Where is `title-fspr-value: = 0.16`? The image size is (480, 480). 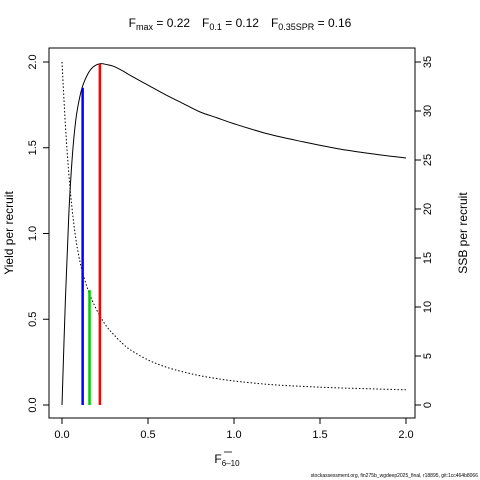 title-fspr-value: = 0.16 is located at coordinates (332, 23).